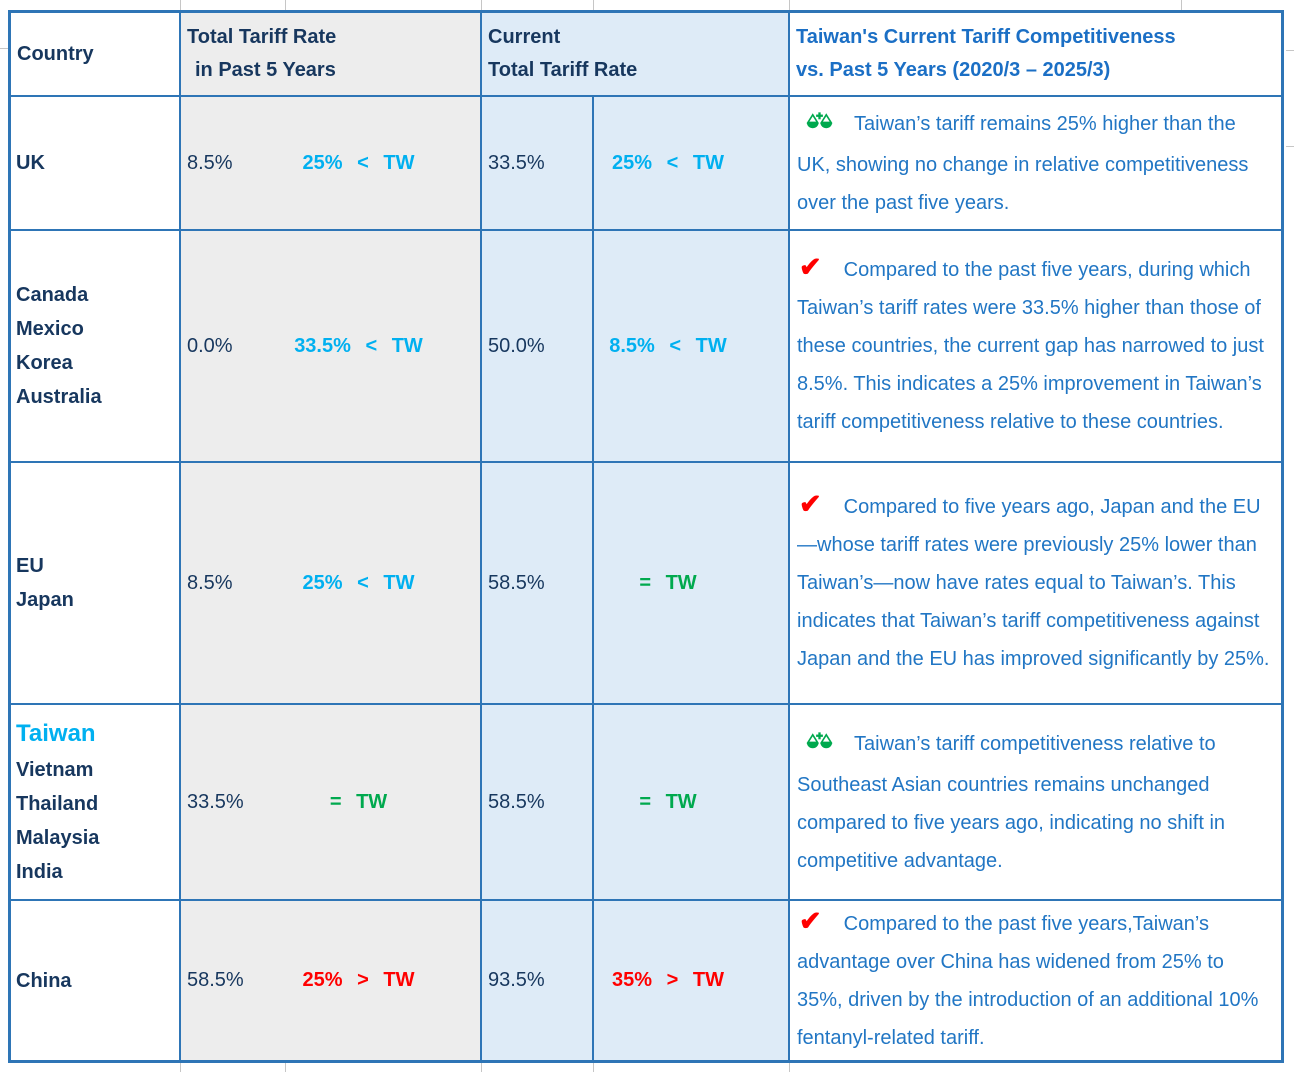 The height and width of the screenshot is (1072, 1294). I want to click on current-rate-cell: 33.5%, so click(538, 164).